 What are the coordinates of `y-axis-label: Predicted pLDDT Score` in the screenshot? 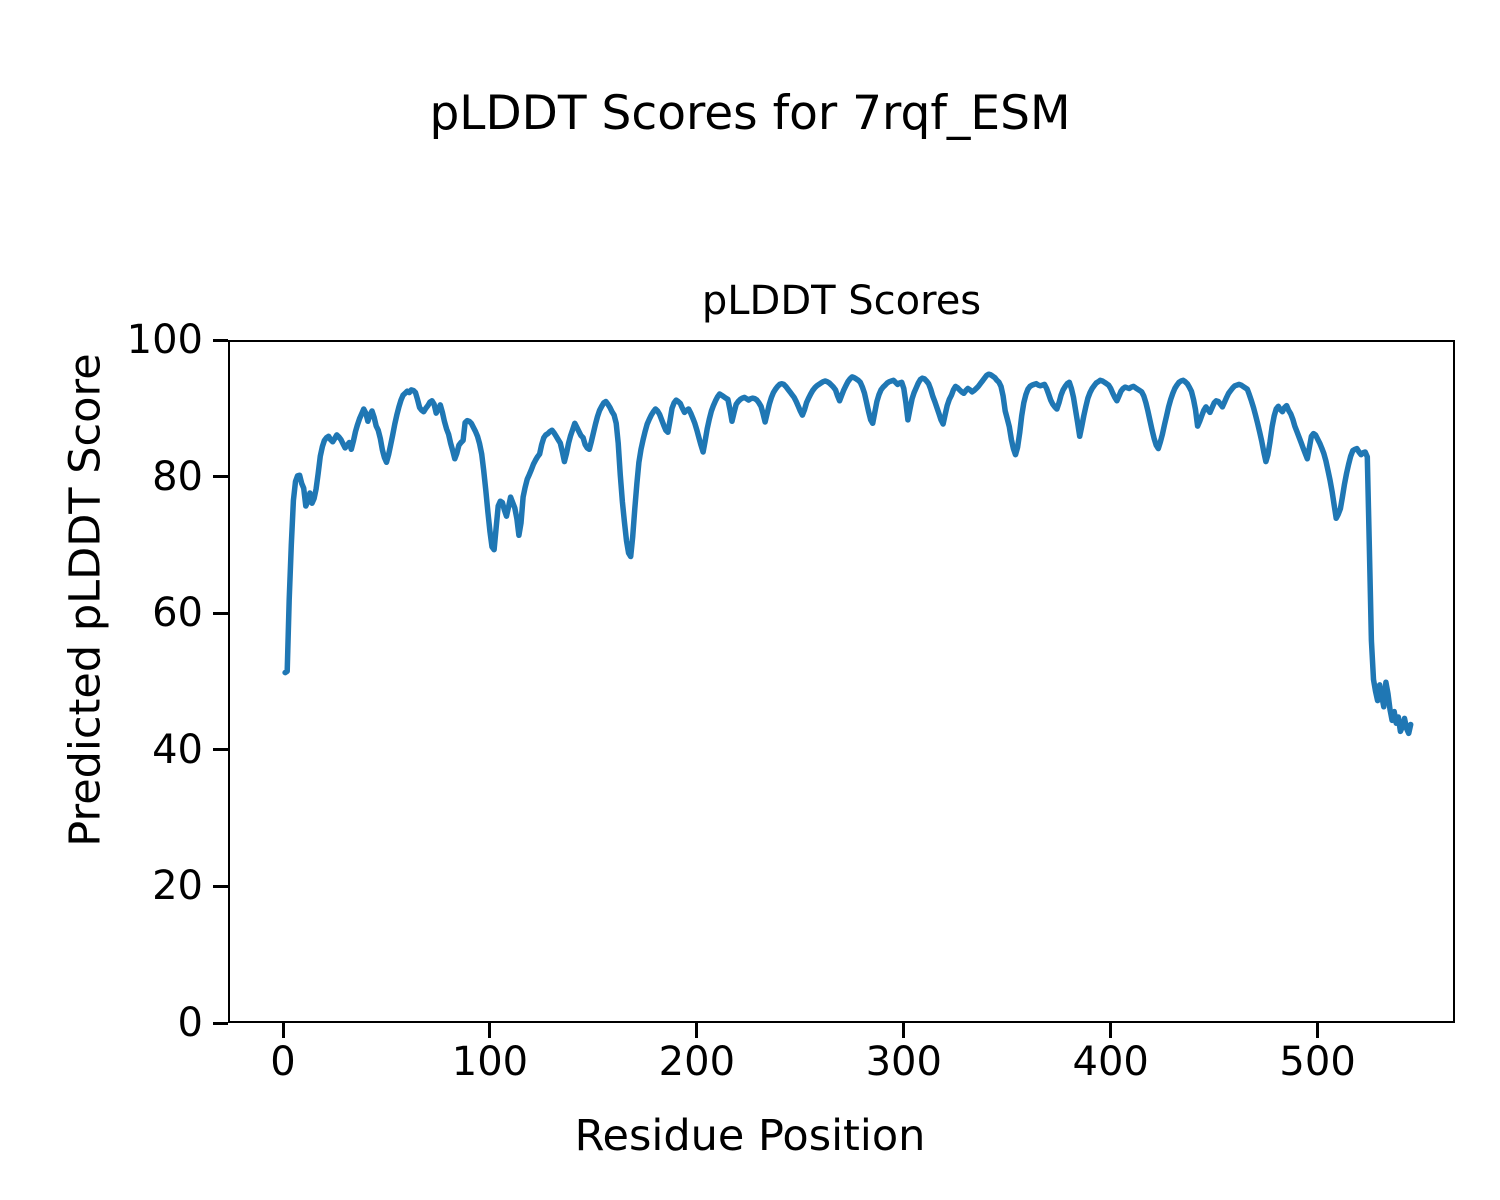 It's located at (85, 600).